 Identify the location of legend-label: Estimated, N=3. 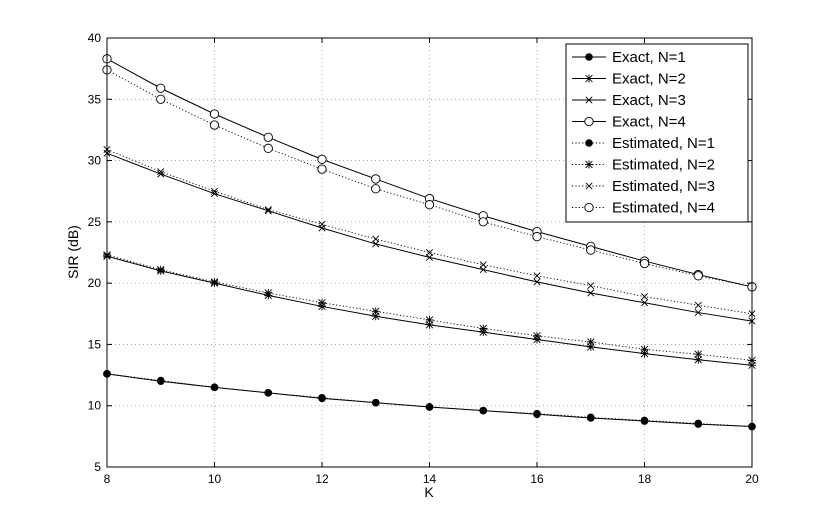
(663, 186).